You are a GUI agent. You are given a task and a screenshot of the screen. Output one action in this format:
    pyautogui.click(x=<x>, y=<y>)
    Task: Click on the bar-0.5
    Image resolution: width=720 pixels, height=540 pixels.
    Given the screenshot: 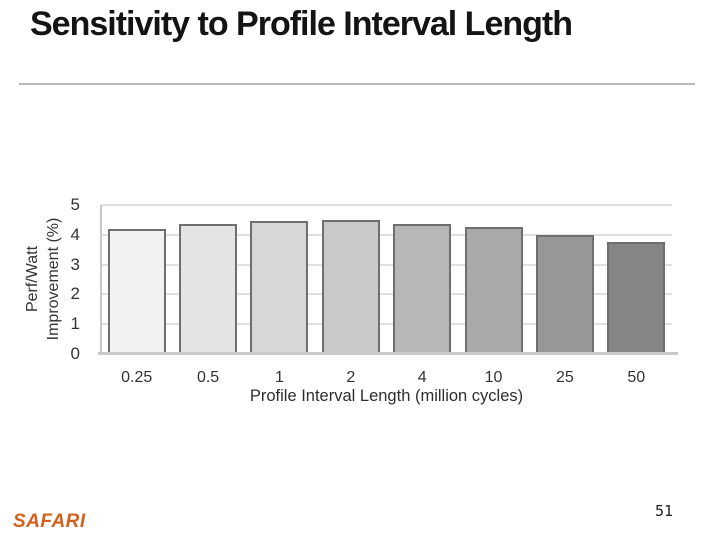 What is the action you would take?
    pyautogui.click(x=208, y=289)
    